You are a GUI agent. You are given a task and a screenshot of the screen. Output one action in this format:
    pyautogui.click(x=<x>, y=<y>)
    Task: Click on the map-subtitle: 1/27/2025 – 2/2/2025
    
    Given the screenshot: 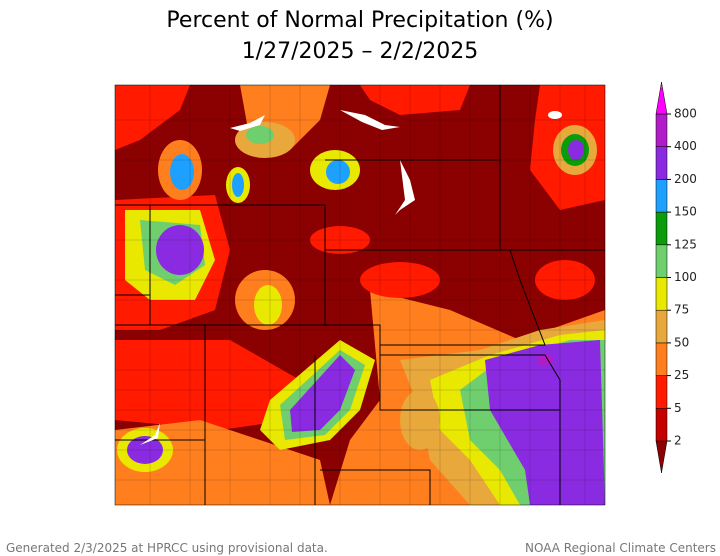 What is the action you would take?
    pyautogui.click(x=360, y=51)
    